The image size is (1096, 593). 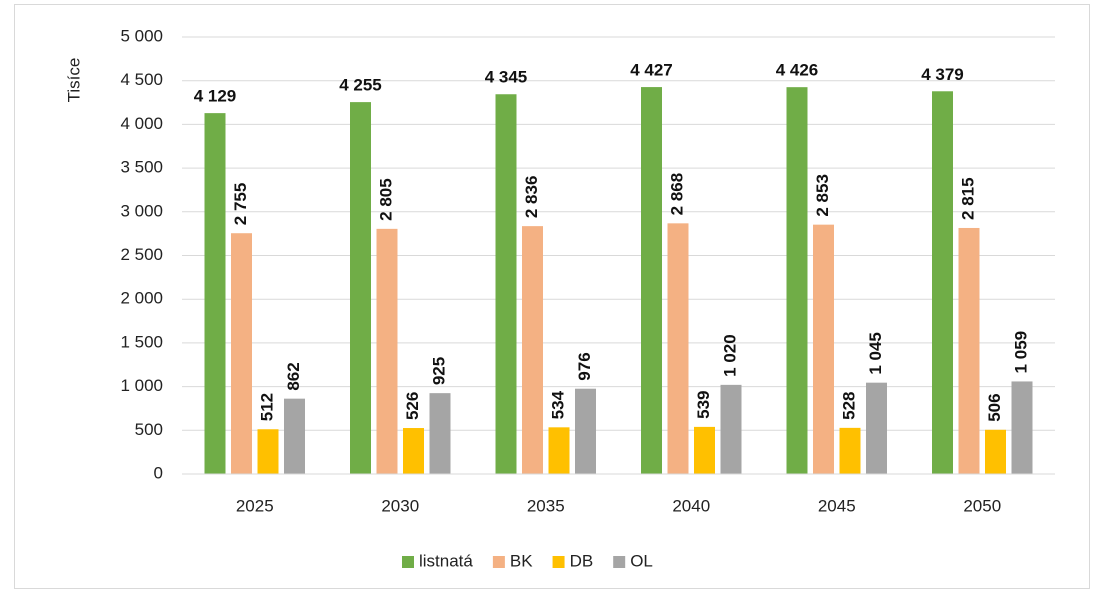 I want to click on value-label: 512, so click(x=266, y=407).